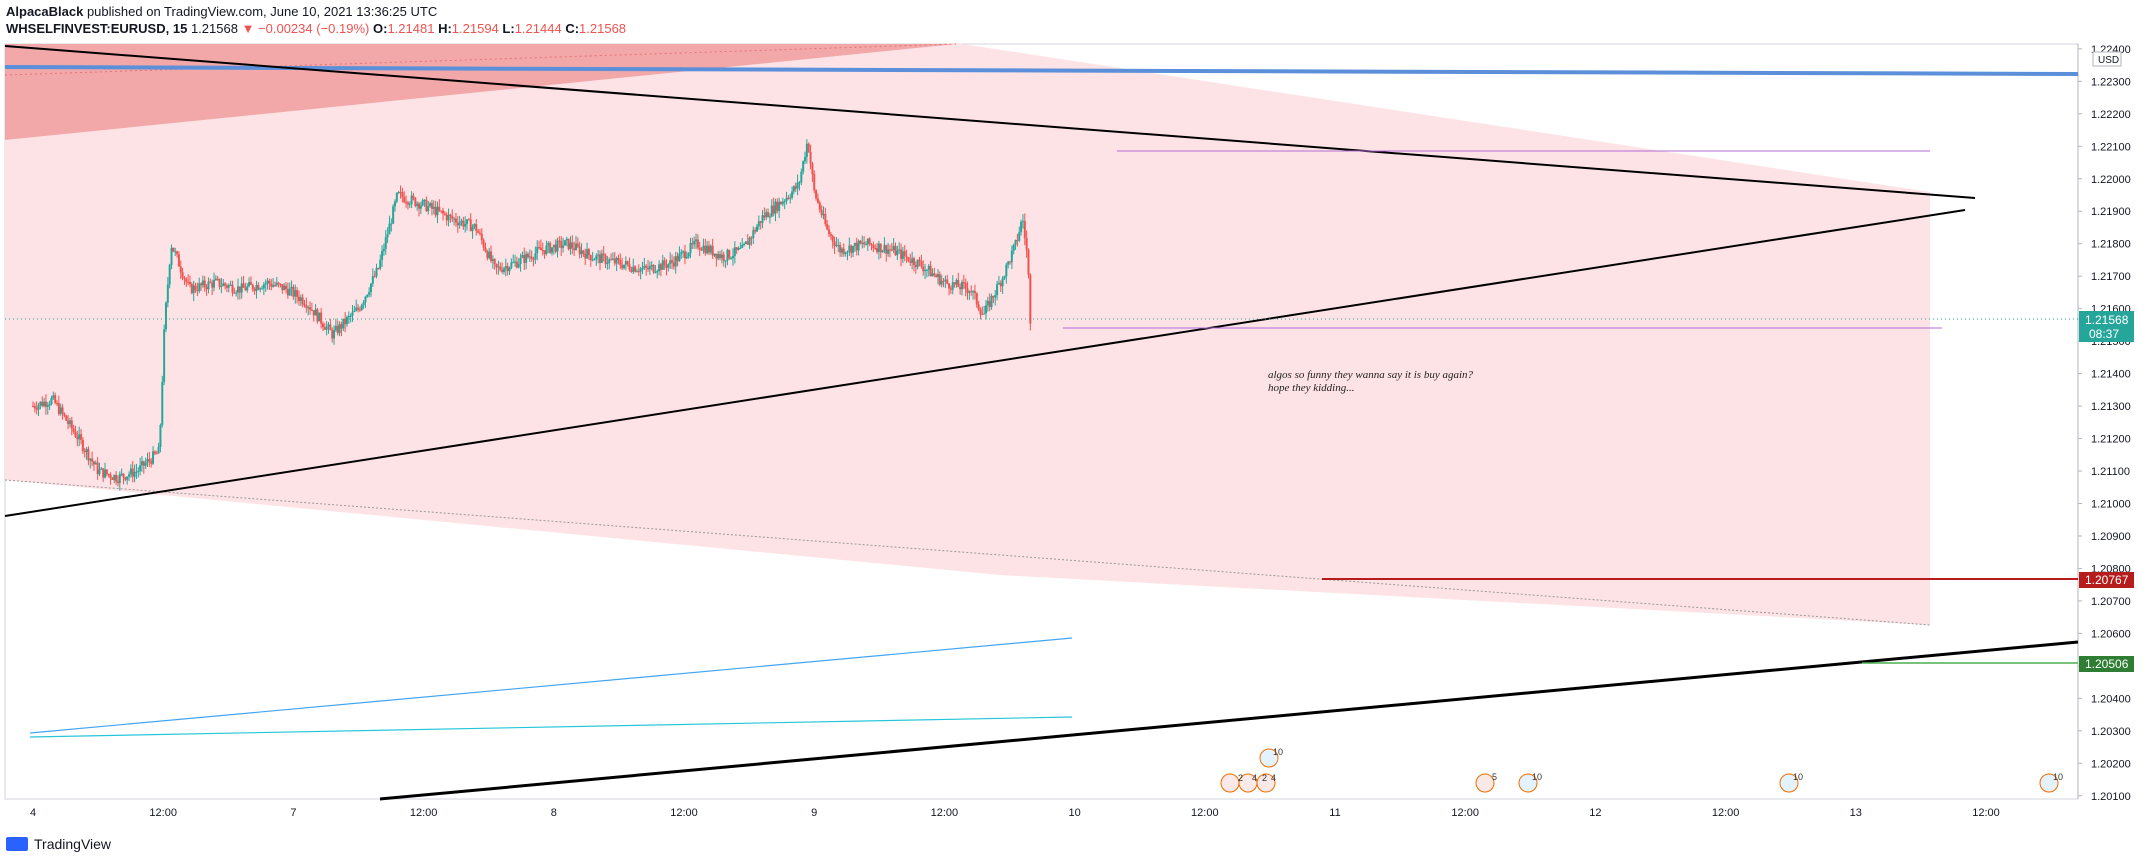 The image size is (2147, 862). What do you see at coordinates (508, 28) in the screenshot?
I see `low-label: L:` at bounding box center [508, 28].